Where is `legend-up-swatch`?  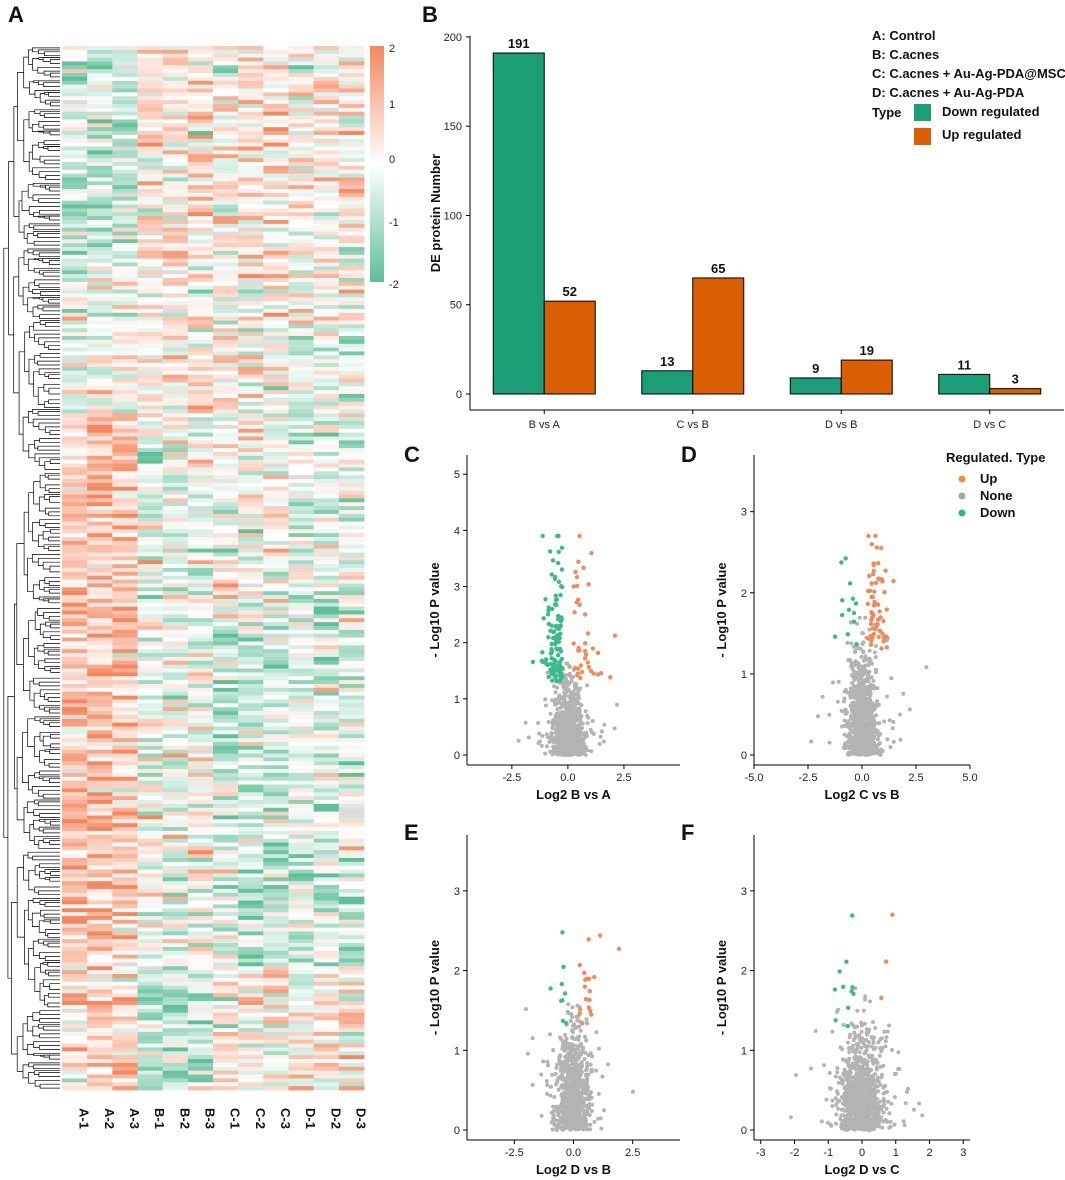 legend-up-swatch is located at coordinates (922, 136).